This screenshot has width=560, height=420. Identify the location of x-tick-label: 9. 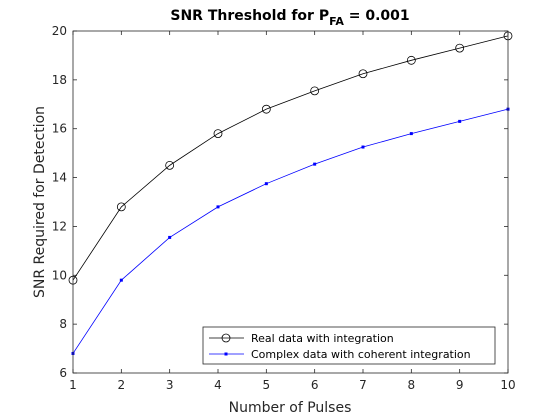
(460, 385).